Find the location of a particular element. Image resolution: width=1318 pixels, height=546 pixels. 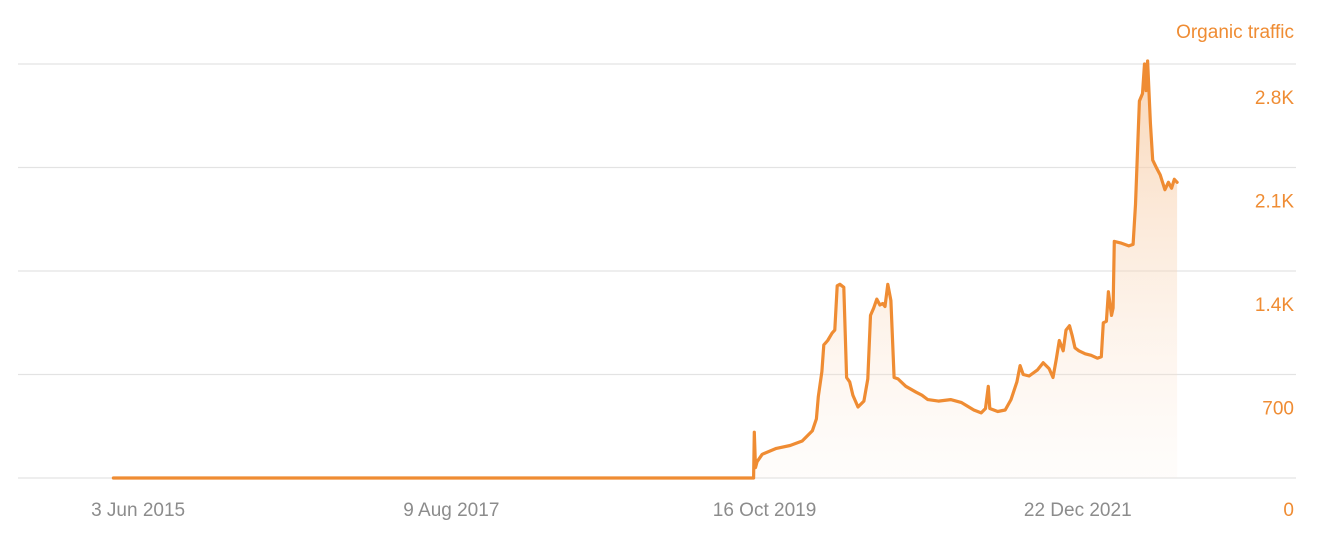

y-tick-label-3: 2.1K is located at coordinates (1274, 202).